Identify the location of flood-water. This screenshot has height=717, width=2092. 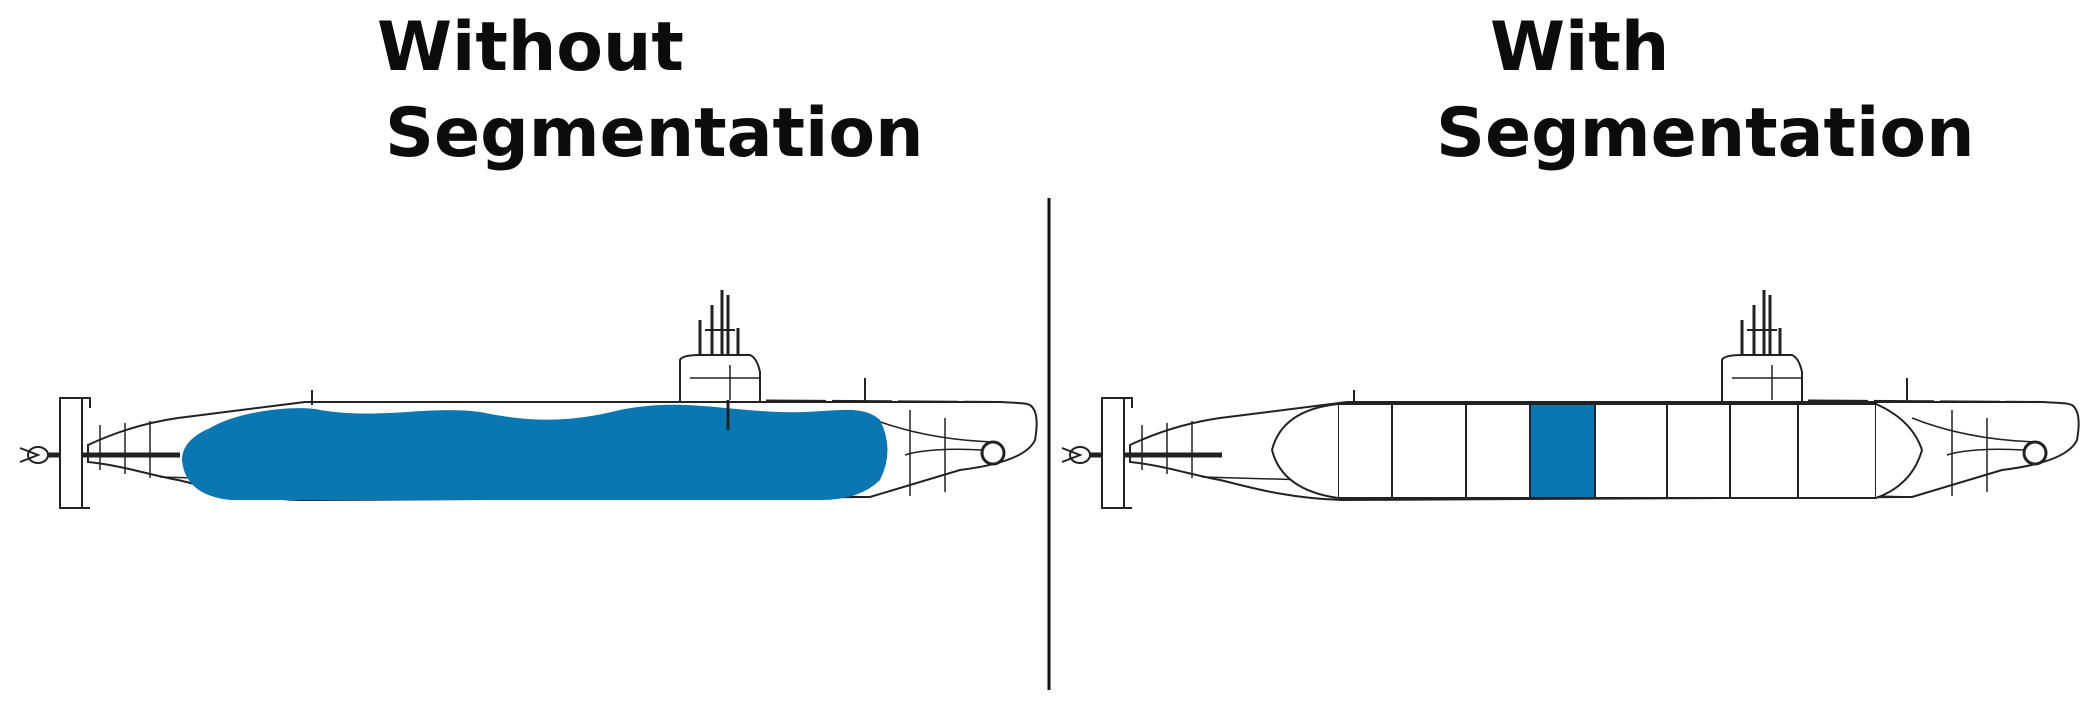
(535, 452).